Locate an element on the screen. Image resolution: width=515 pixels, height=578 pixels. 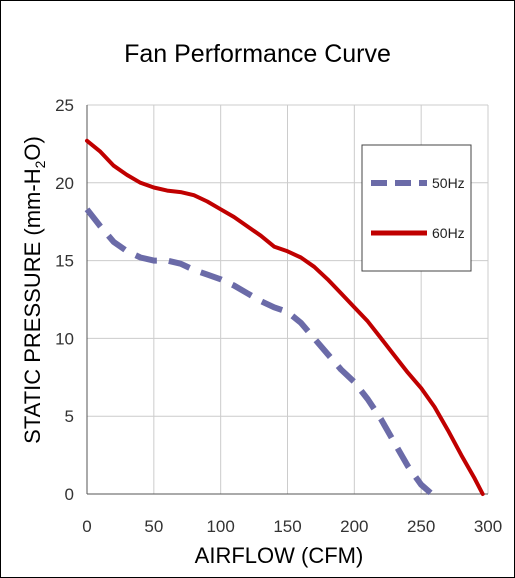
x-tick-label: 300 is located at coordinates (488, 526).